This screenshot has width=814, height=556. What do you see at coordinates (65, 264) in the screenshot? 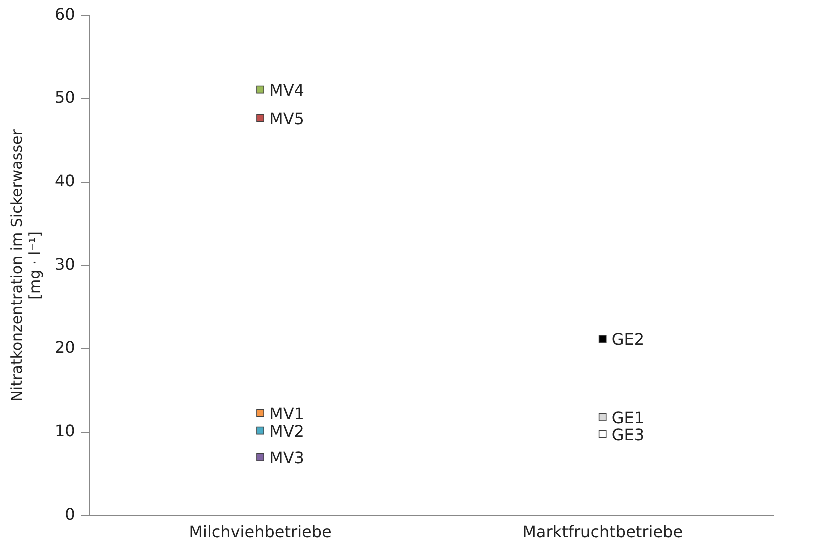
I see `y-tick-label: 30` at bounding box center [65, 264].